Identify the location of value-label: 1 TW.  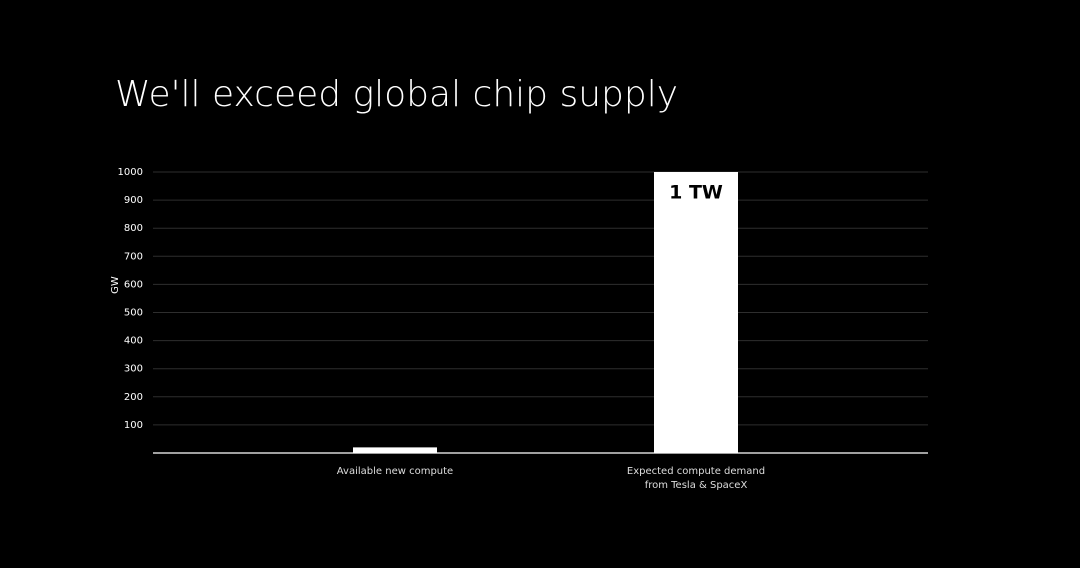
(696, 193).